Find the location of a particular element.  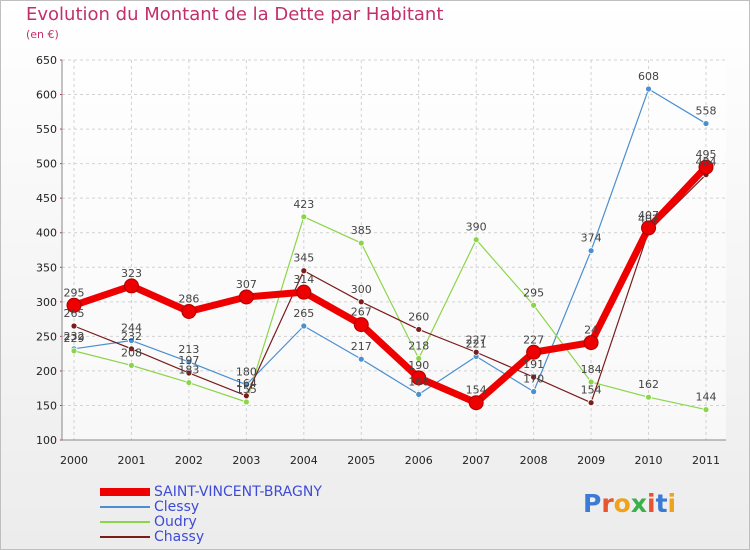

data-label: 170 is located at coordinates (533, 379).